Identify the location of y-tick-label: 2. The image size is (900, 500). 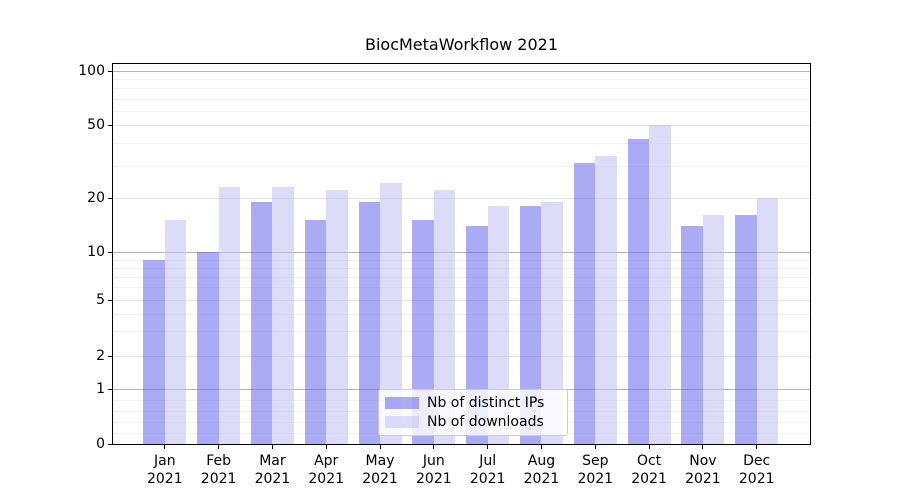
(100, 355).